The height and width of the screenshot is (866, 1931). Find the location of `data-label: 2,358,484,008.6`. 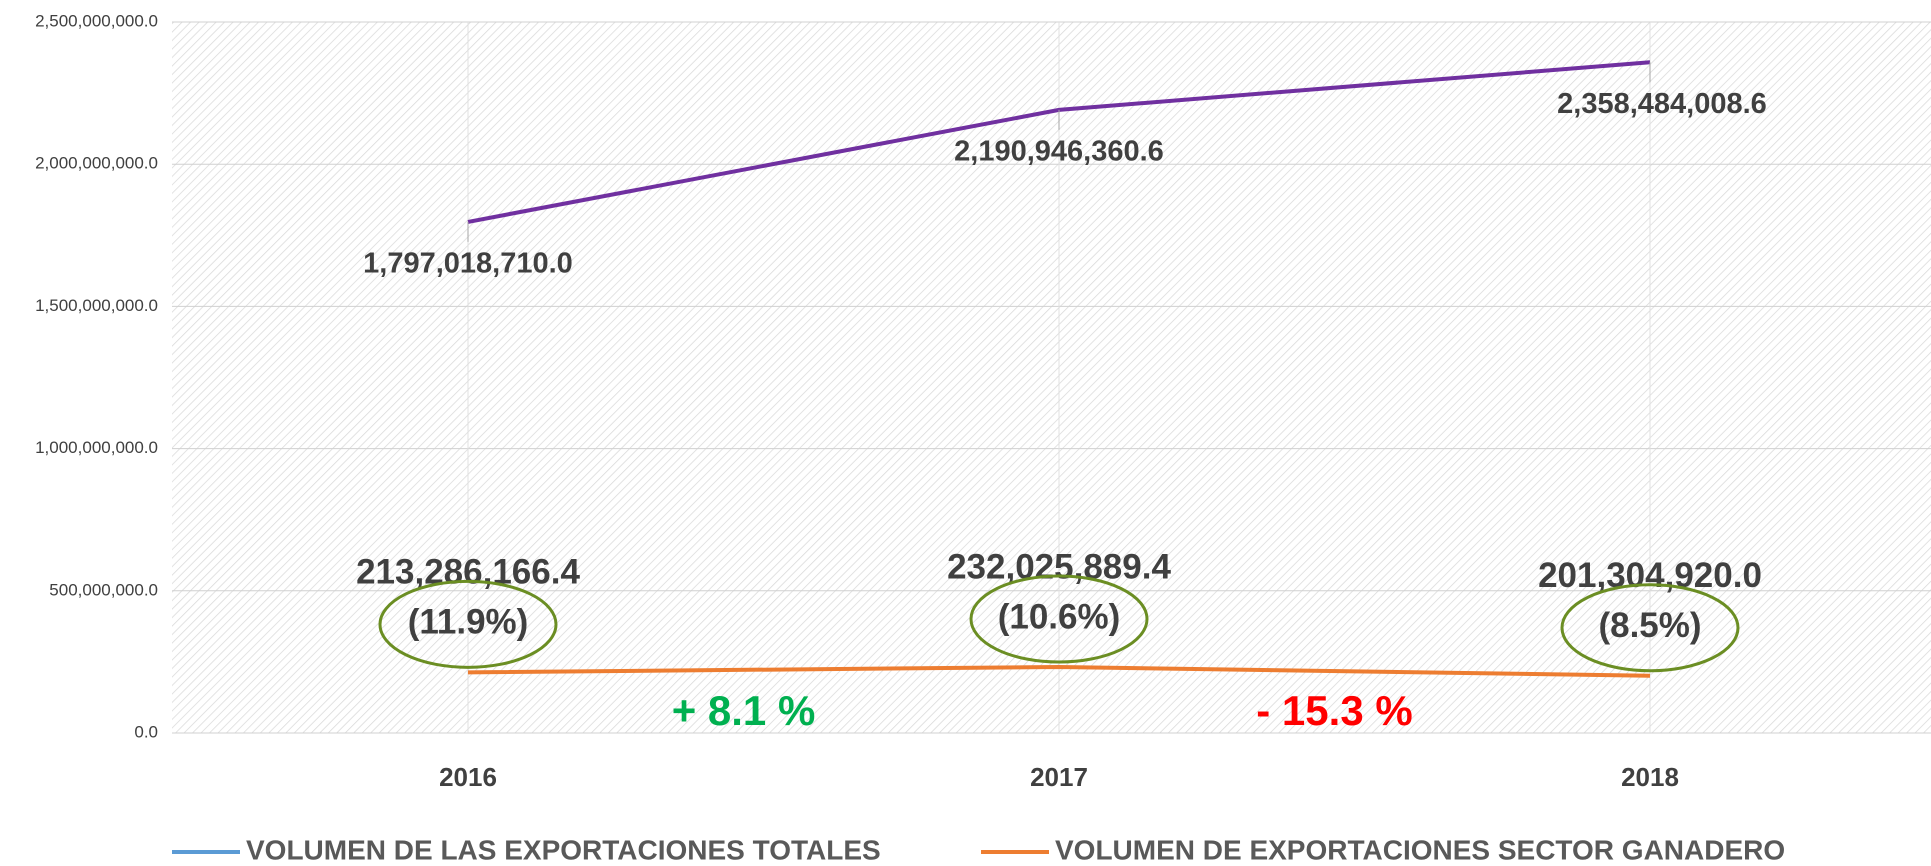

data-label: 2,358,484,008.6 is located at coordinates (1662, 104).